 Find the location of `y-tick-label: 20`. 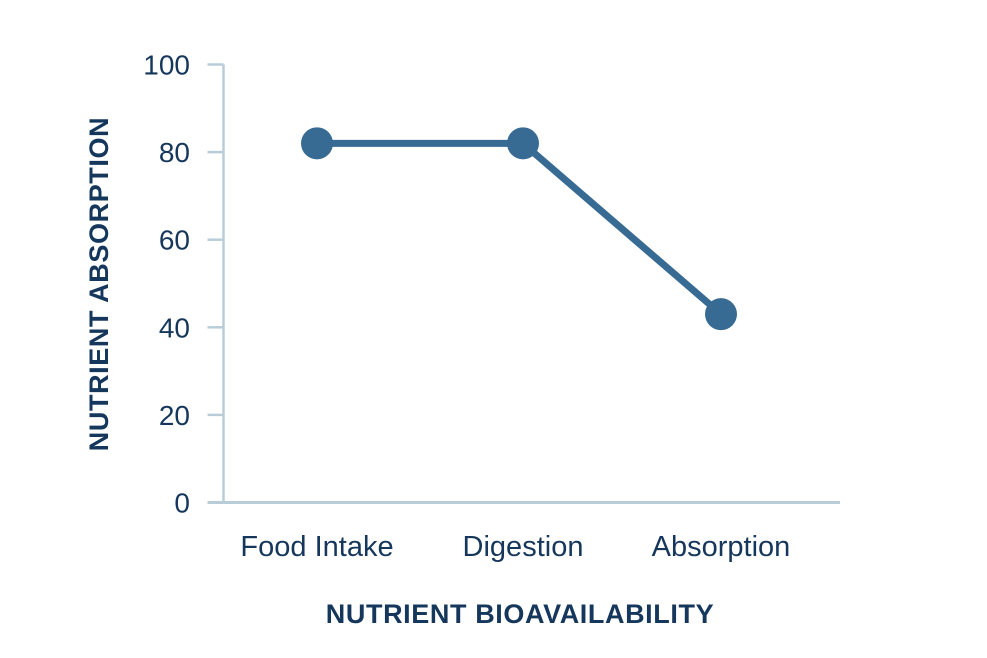

y-tick-label: 20 is located at coordinates (174, 415).